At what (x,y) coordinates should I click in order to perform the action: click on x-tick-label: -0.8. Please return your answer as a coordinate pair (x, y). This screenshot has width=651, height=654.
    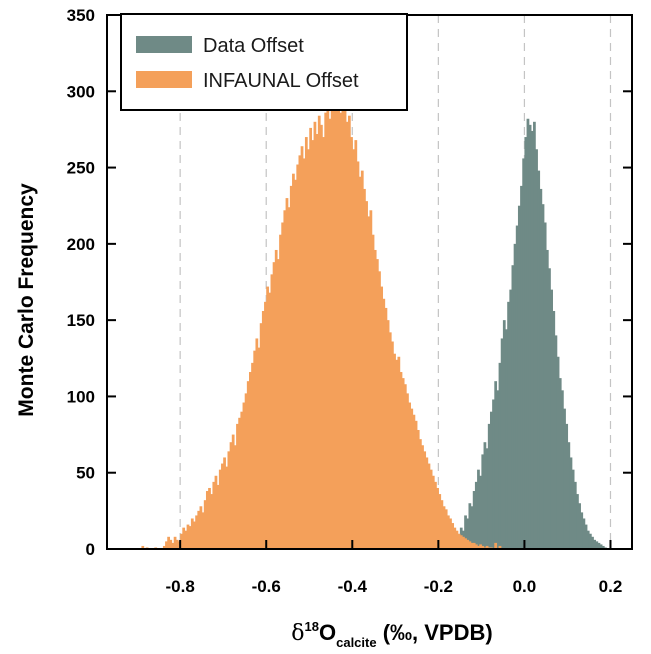
    Looking at the image, I should click on (180, 586).